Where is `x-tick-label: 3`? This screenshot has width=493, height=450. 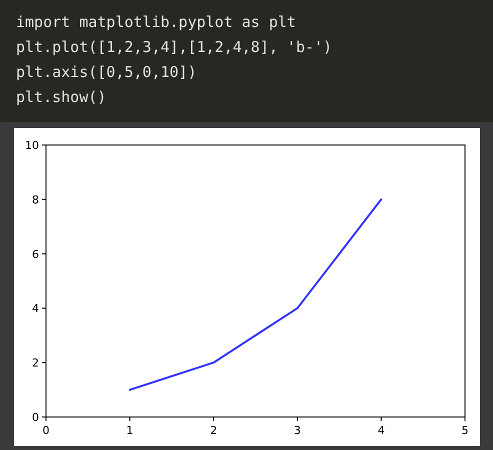
x-tick-label: 3 is located at coordinates (297, 430).